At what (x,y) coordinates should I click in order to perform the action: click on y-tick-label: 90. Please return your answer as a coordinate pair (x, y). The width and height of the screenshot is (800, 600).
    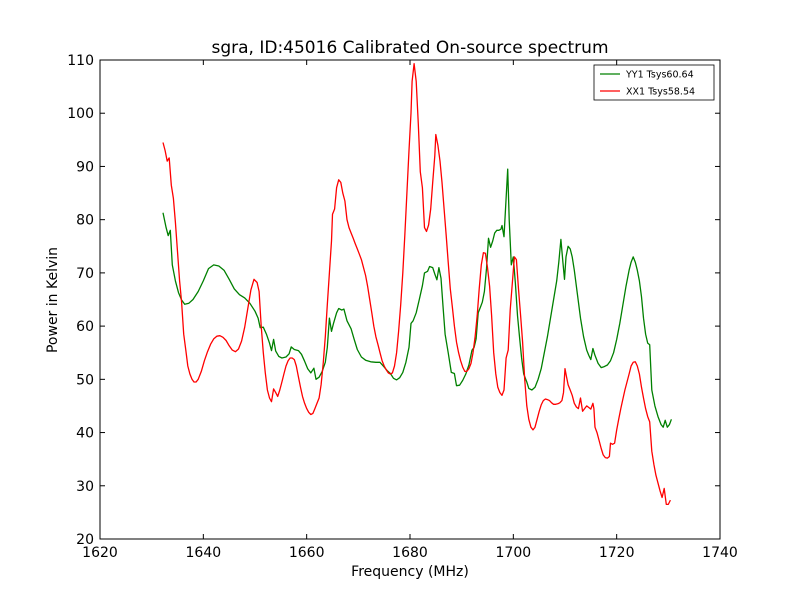
    Looking at the image, I should click on (85, 167).